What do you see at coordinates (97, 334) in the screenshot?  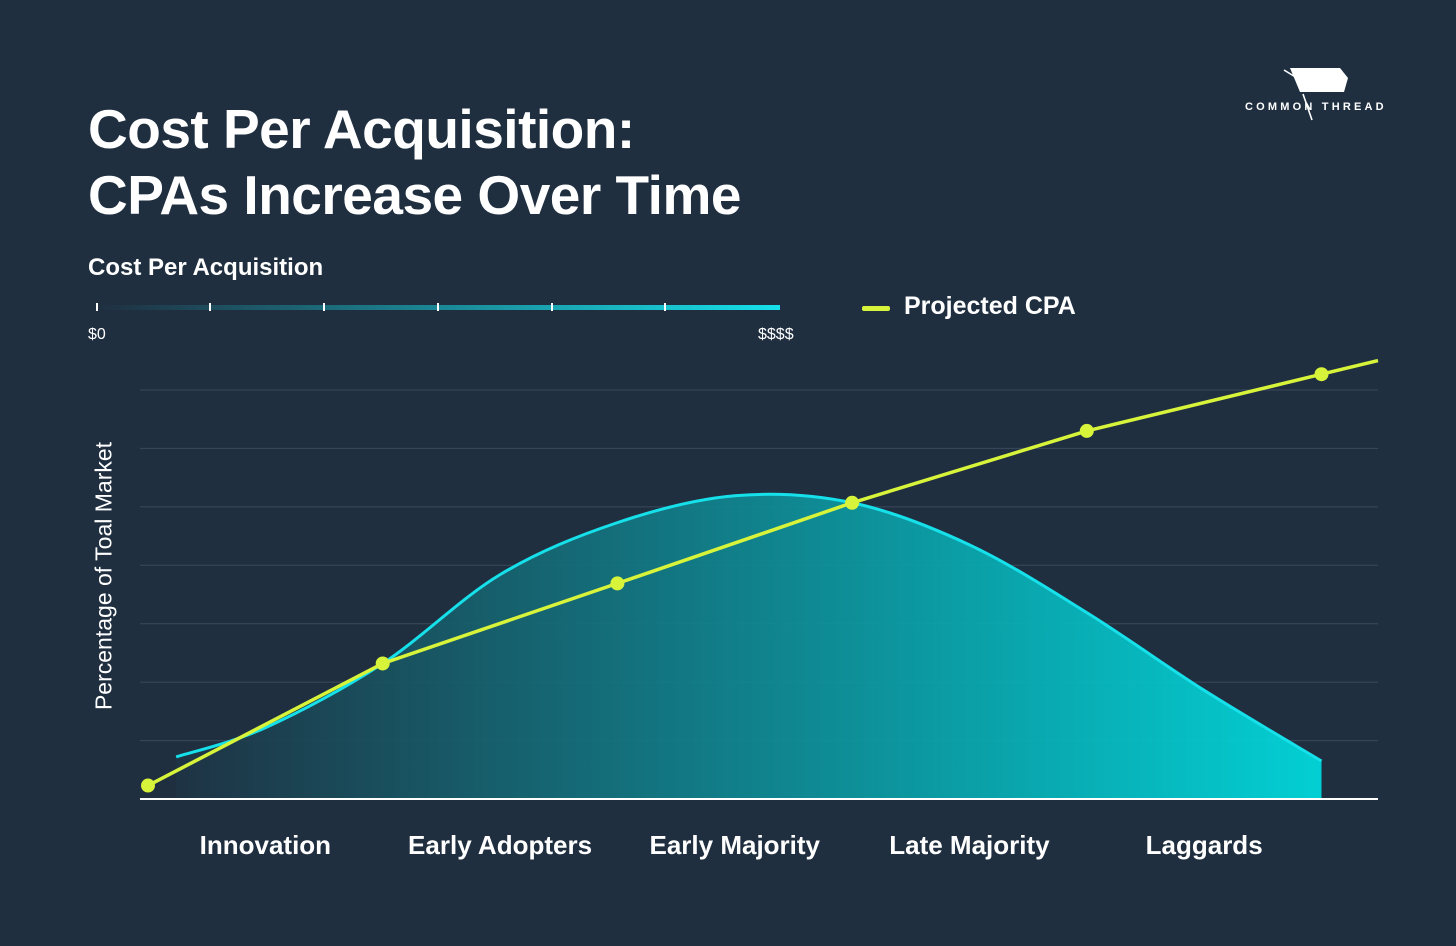 I see `scale-min-label: $0` at bounding box center [97, 334].